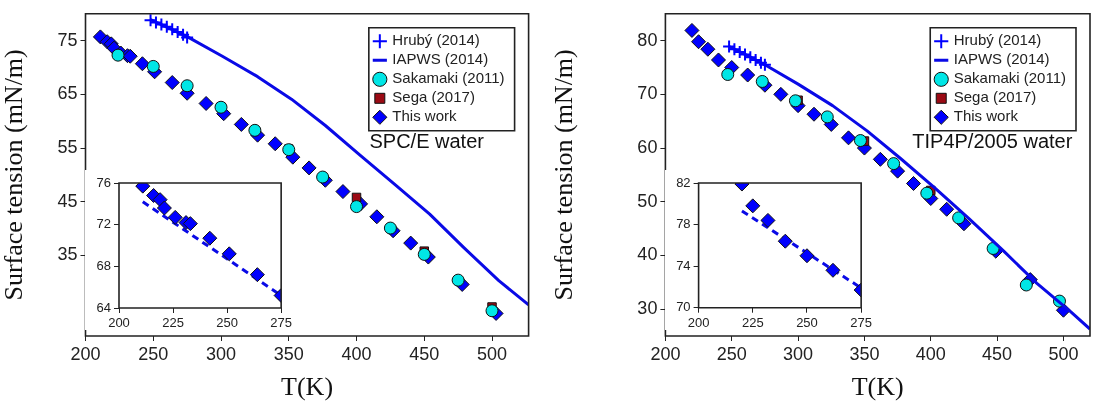  Describe the element at coordinates (427, 141) in the screenshot. I see `annotation: SPC/E water` at that location.